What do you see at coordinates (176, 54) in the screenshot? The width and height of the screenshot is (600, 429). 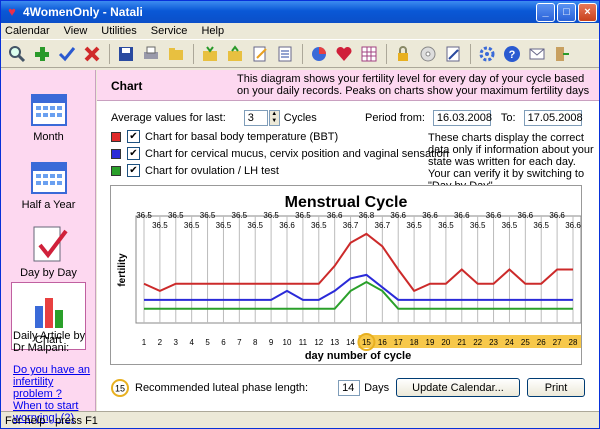 I see `folder-icon` at bounding box center [176, 54].